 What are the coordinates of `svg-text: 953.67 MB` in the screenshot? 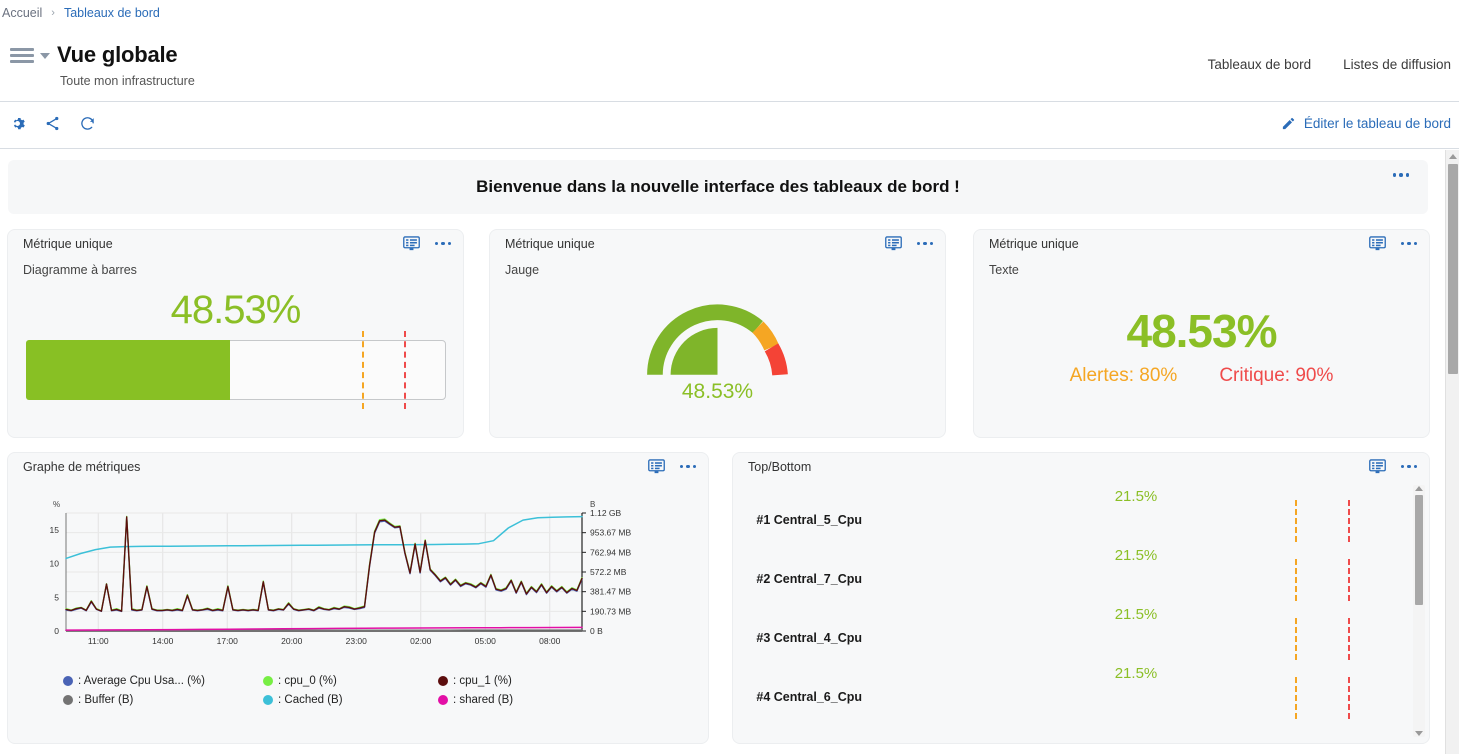 It's located at (610, 533).